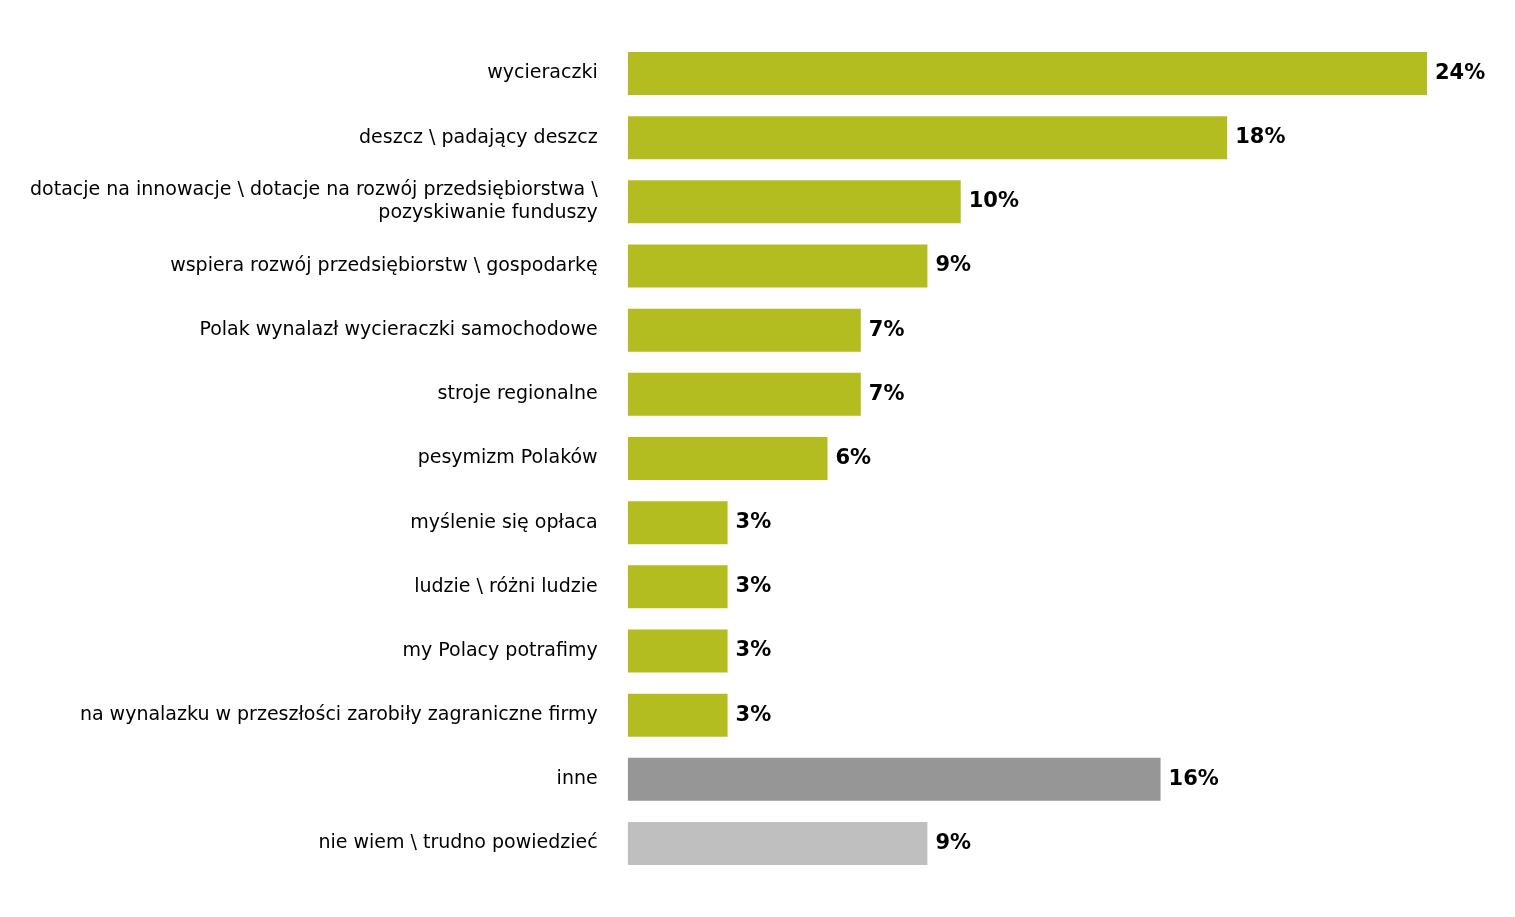 Image resolution: width=1515 pixels, height=917 pixels. I want to click on y-tick-label: inne, so click(577, 777).